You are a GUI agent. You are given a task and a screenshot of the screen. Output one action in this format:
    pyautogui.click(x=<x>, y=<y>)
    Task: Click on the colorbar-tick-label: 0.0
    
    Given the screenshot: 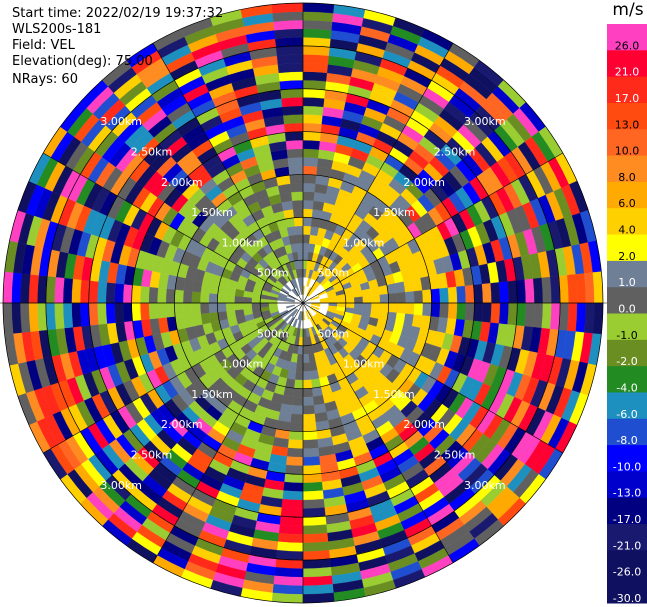 What is the action you would take?
    pyautogui.click(x=627, y=309)
    